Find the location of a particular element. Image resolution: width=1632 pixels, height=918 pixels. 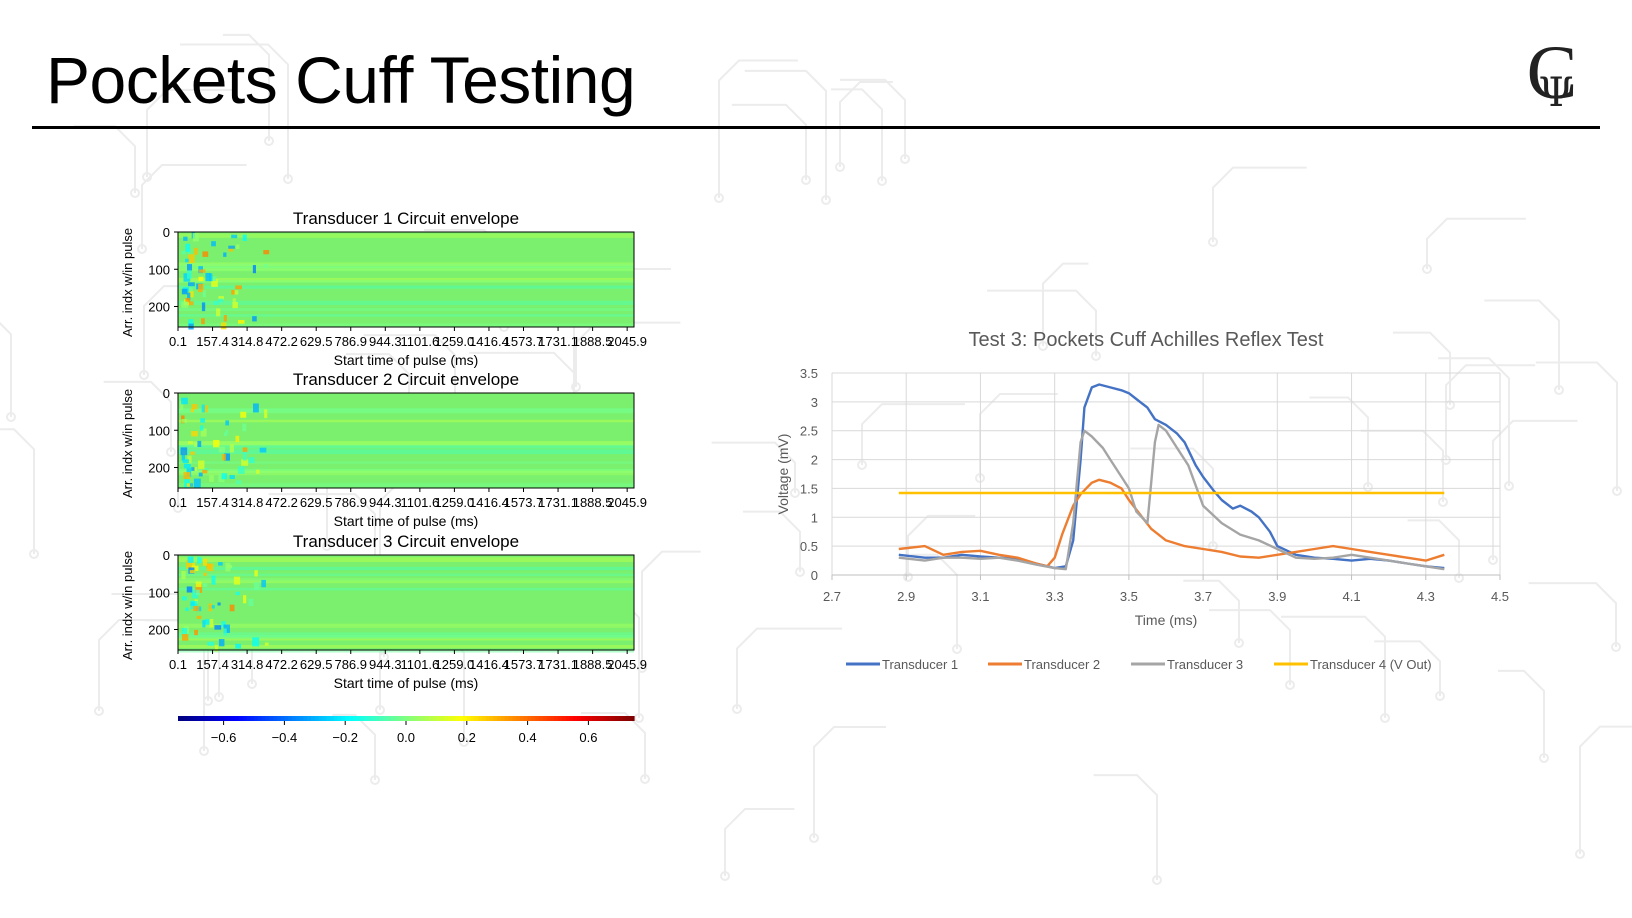

slide-title: Pockets Cuff Testing is located at coordinates (341, 80).